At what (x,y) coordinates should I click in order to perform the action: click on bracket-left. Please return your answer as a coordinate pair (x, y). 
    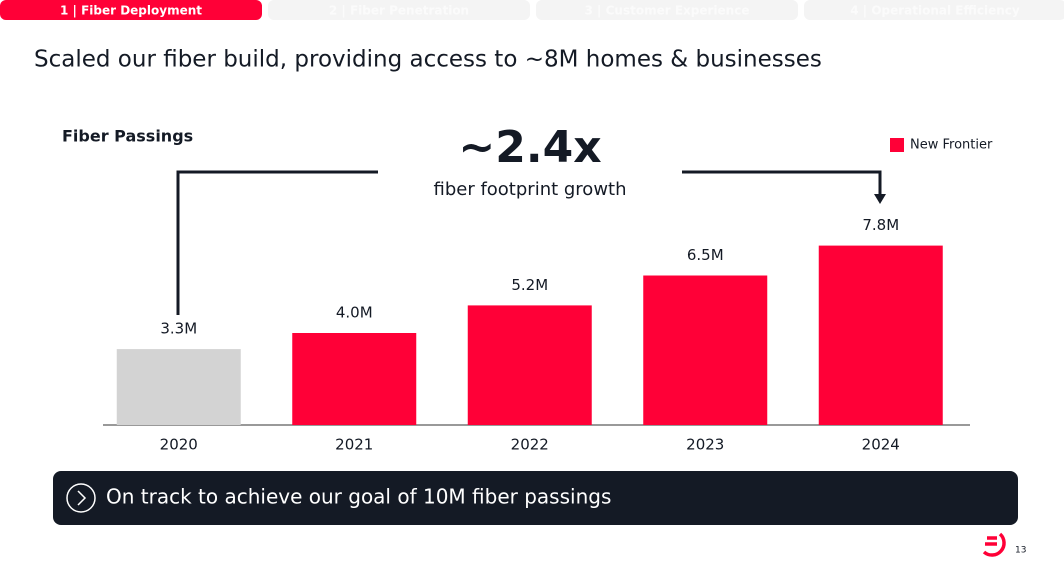
    Looking at the image, I should click on (277, 242).